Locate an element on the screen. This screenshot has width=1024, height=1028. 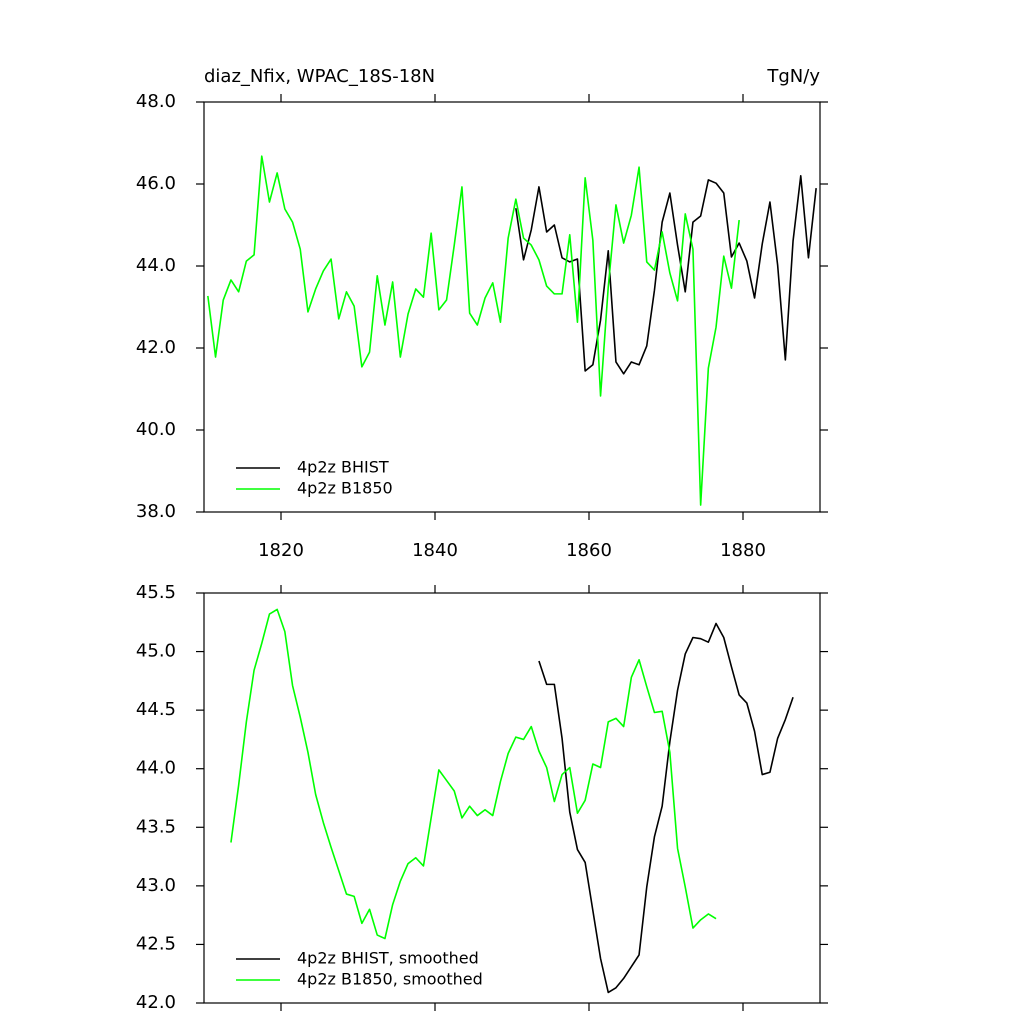
y-tick-label: 44.5 is located at coordinates (156, 709).